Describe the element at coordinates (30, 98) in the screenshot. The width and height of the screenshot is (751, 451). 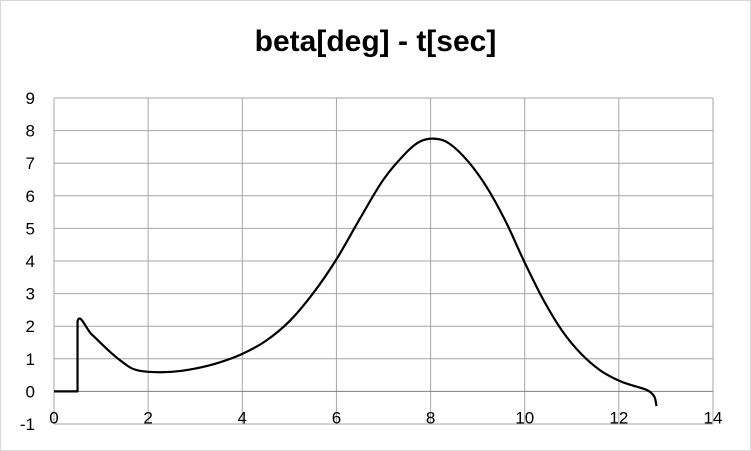
I see `y-tick-label: 9` at that location.